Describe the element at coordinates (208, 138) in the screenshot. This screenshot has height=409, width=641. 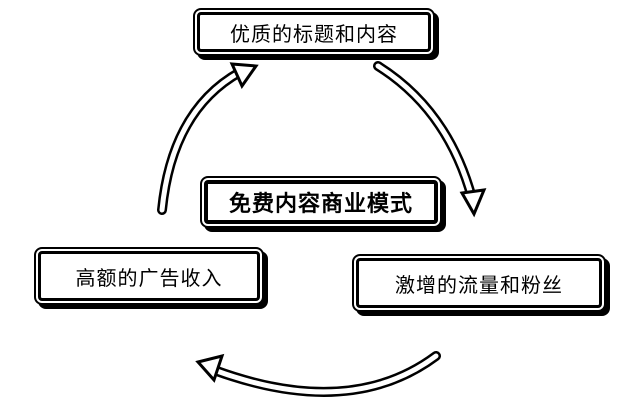
I see `arrow-left-to-top` at that location.